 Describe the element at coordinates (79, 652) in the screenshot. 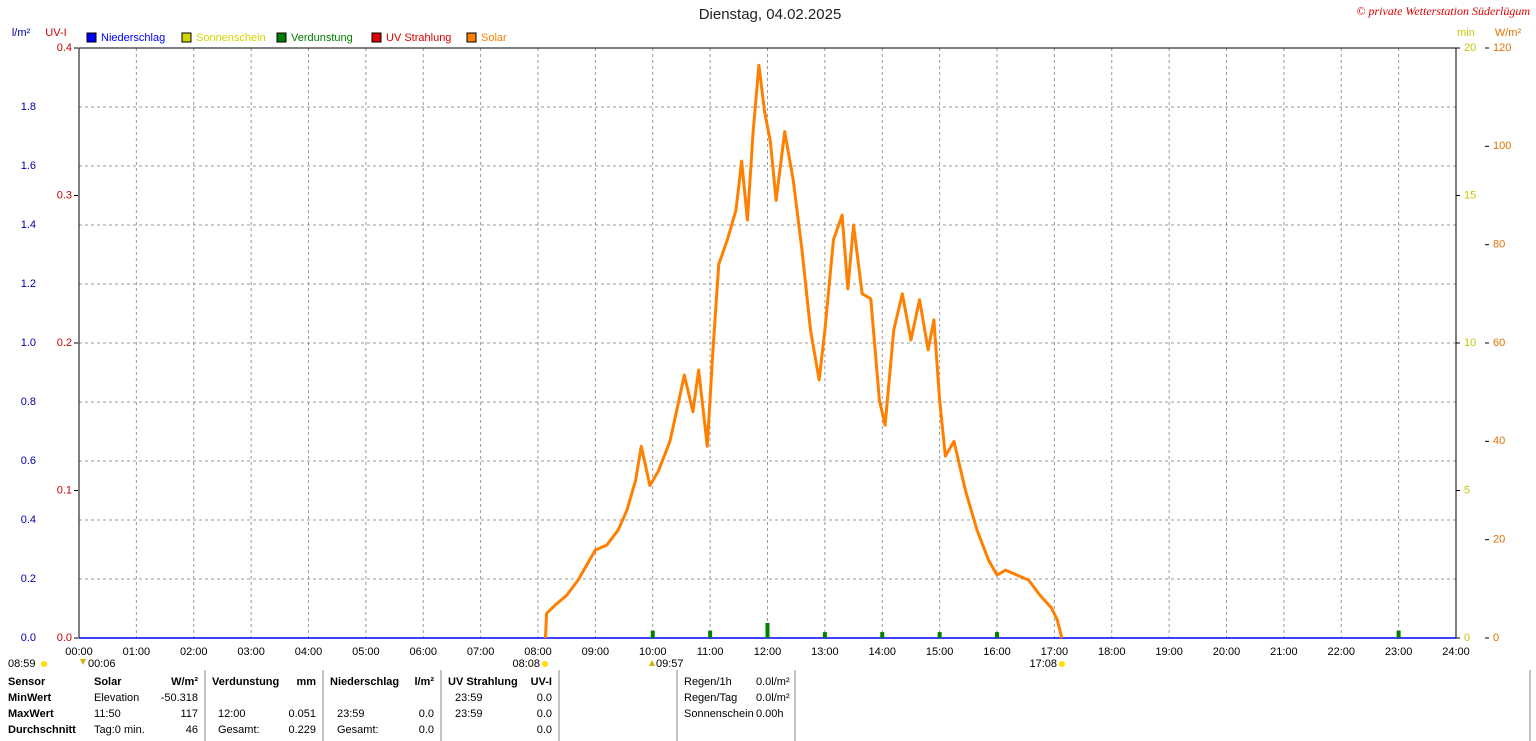

I see `x-tick-label: 00:00` at that location.